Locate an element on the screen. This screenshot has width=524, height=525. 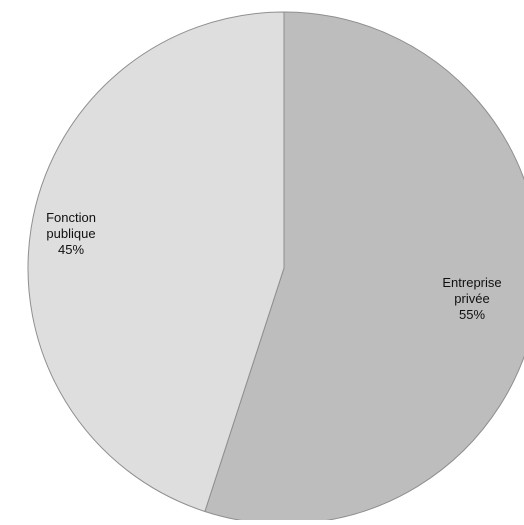
slice-label-line: Fonction is located at coordinates (71, 217).